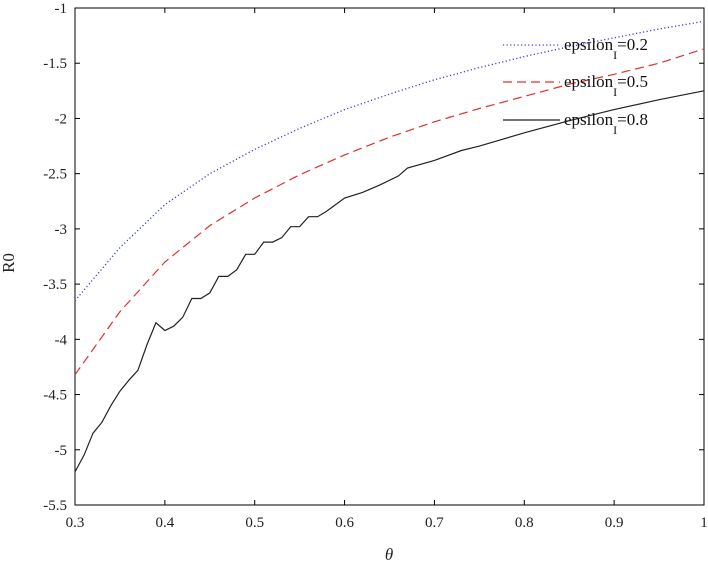 The height and width of the screenshot is (565, 708). What do you see at coordinates (606, 48) in the screenshot?
I see `legend-label-1: epsilonI=0.2` at bounding box center [606, 48].